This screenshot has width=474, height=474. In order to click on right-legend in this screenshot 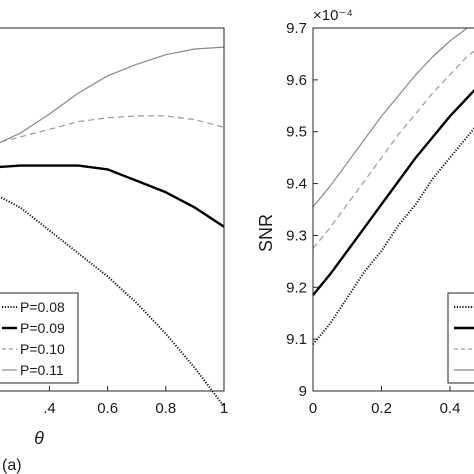, I will do `click(460, 338)`.